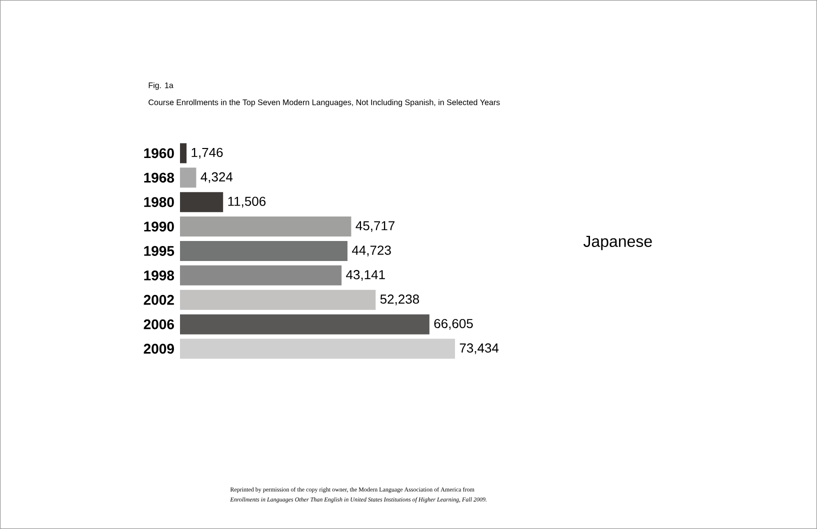  I want to click on data-label: 44,723, so click(371, 251).